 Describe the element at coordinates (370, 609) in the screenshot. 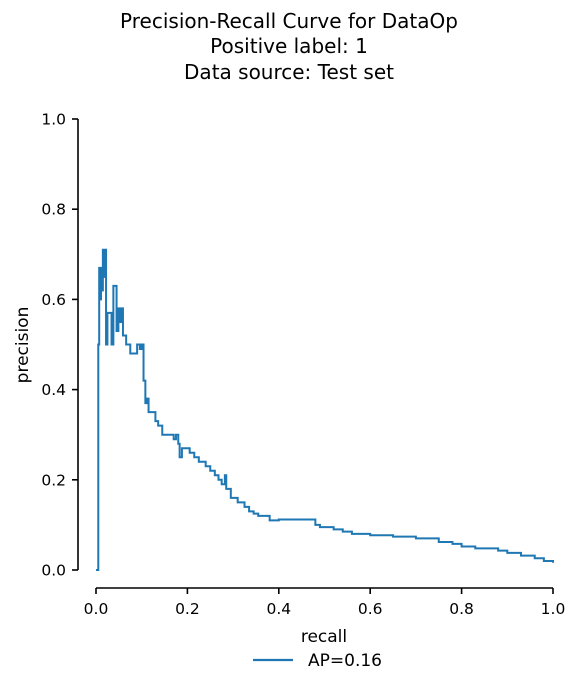

I see `x-tick-label: 0.6` at that location.